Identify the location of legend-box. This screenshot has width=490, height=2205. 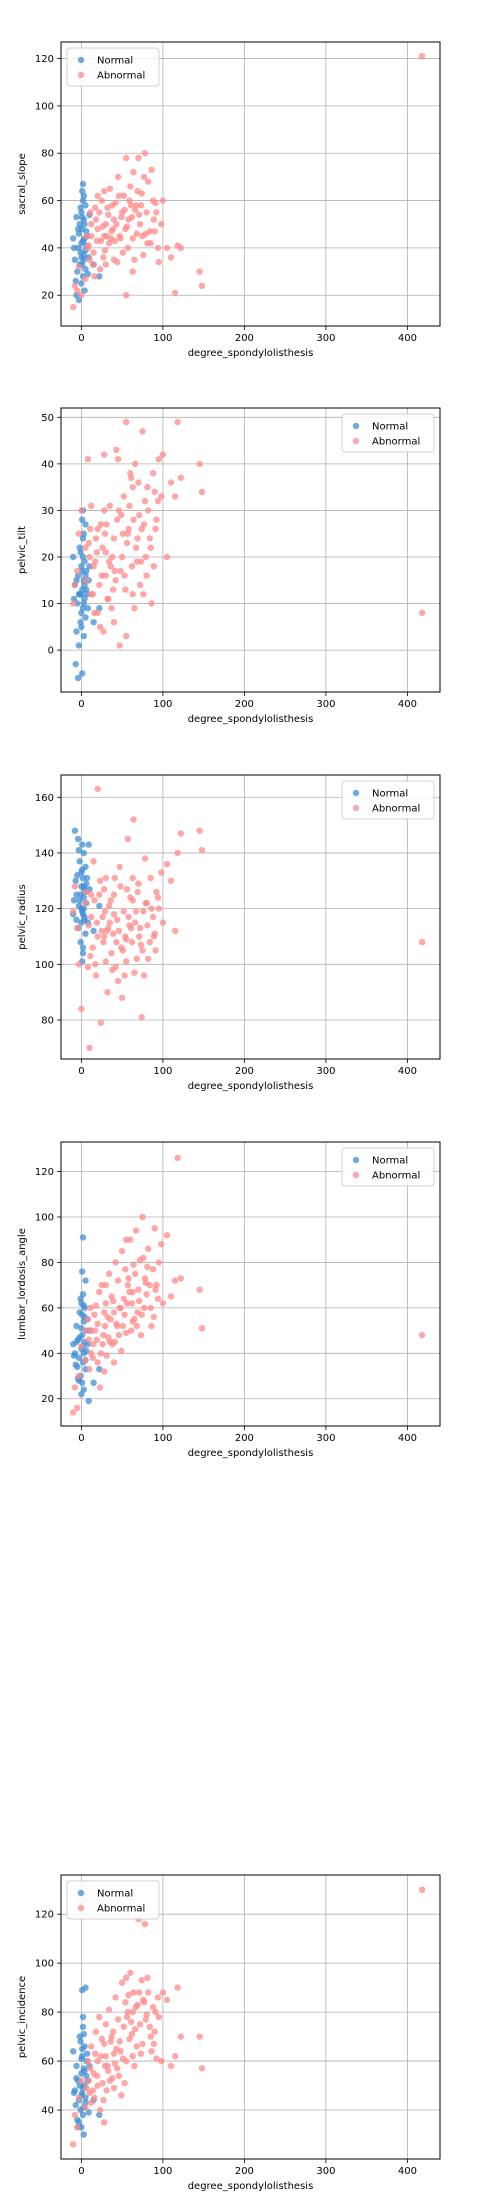
(388, 433).